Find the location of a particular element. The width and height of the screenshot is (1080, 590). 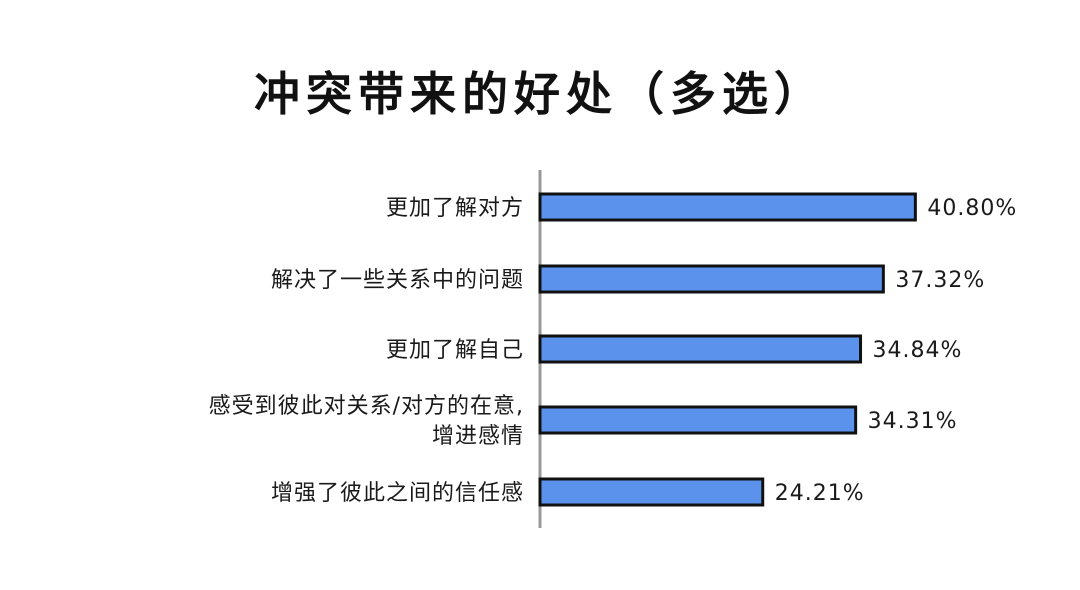

value-label: 34.84% is located at coordinates (918, 350).